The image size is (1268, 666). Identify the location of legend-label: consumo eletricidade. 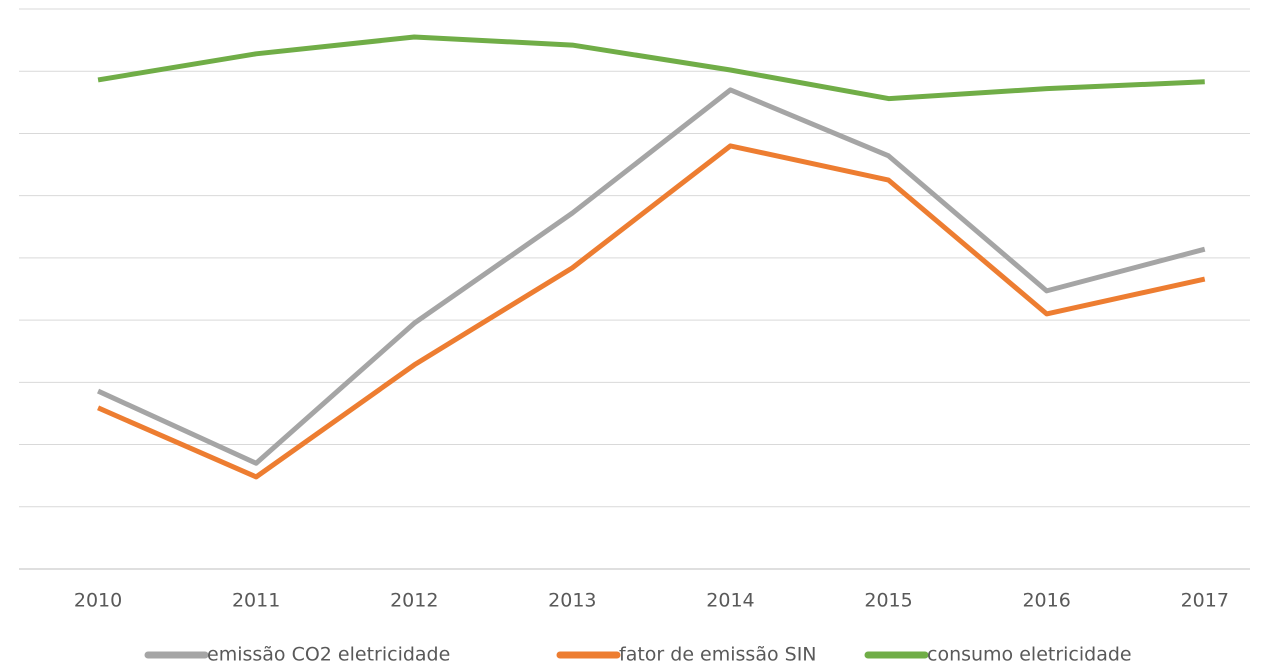
(1029, 655).